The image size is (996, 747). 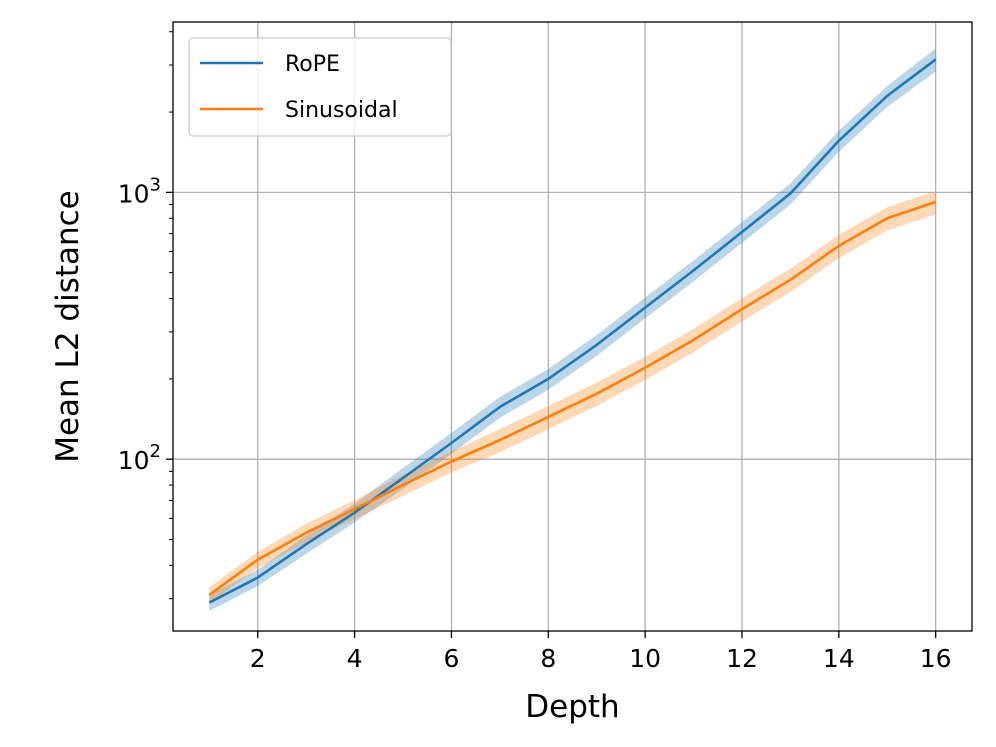 I want to click on legend: RoPE Sinusoidal, so click(x=320, y=87).